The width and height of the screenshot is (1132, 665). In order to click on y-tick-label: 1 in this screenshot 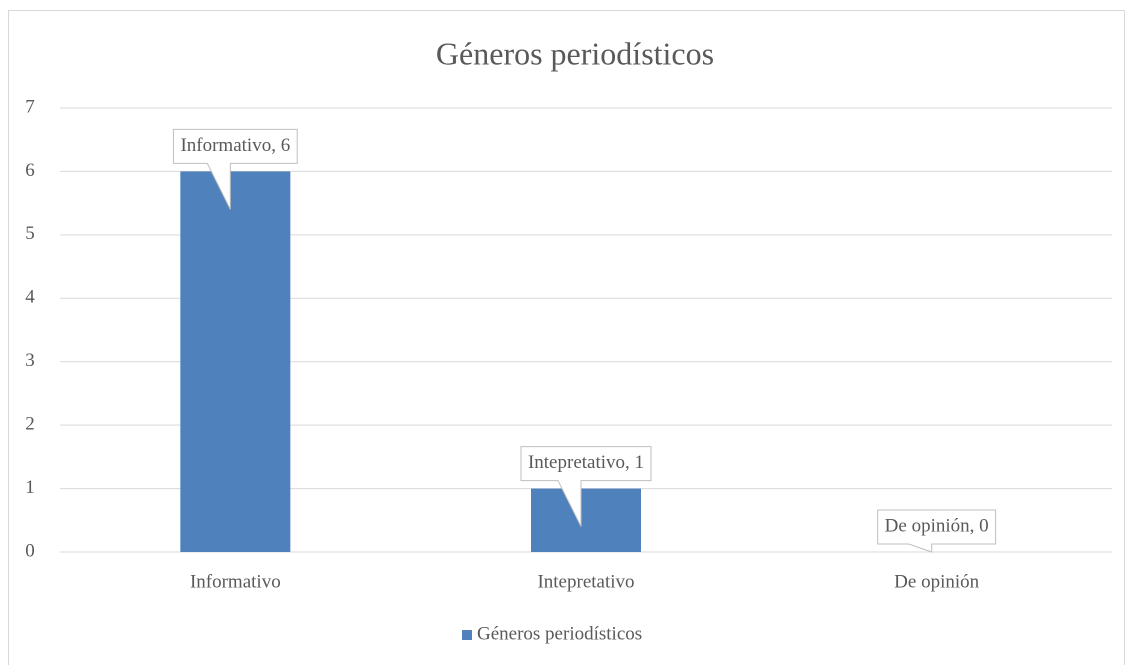, I will do `click(30, 487)`.